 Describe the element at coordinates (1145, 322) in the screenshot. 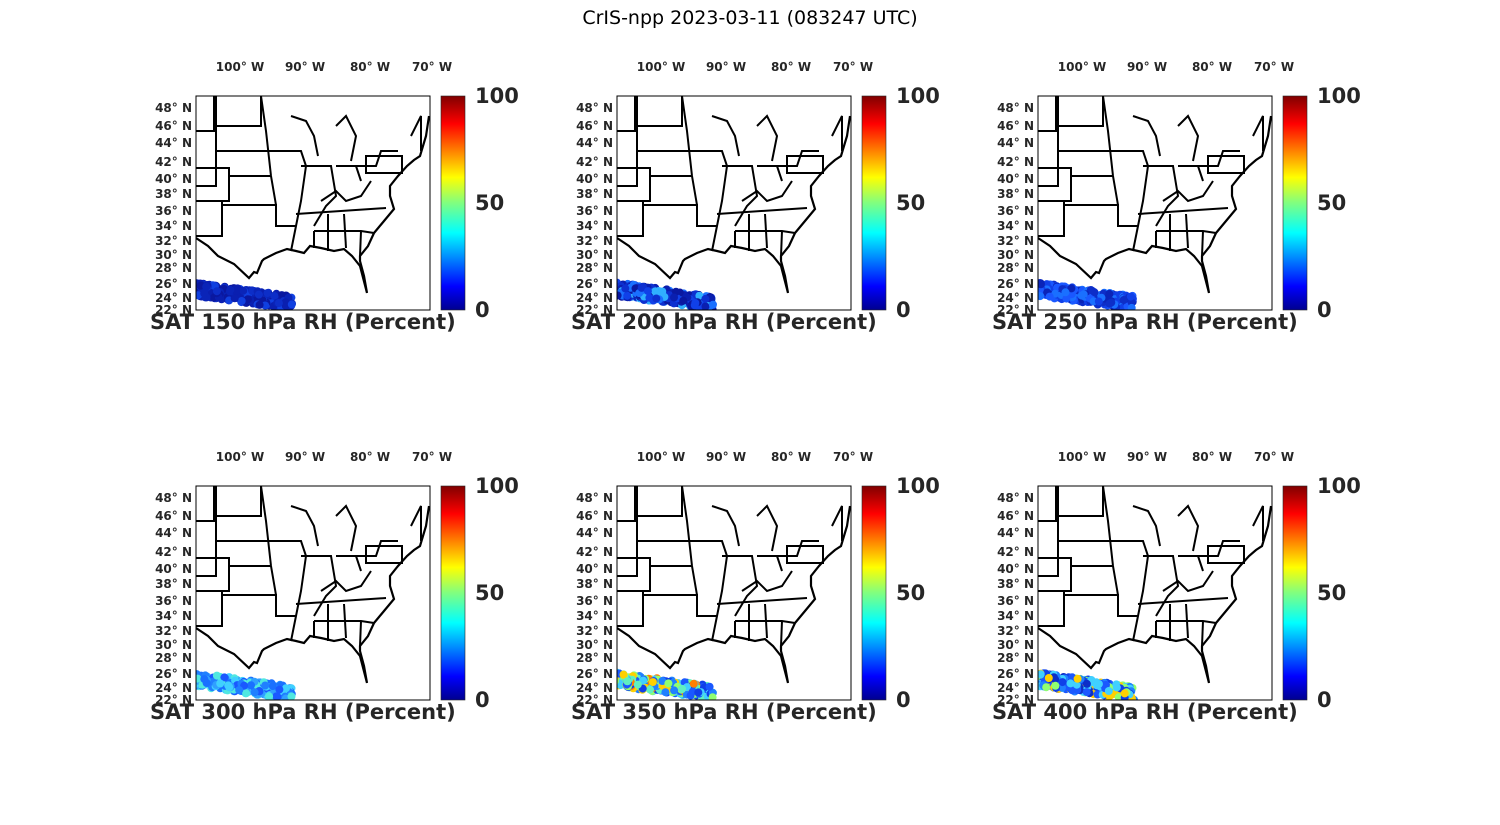

I see `panel-title: SAT 250 hPa RH (Percent)` at that location.